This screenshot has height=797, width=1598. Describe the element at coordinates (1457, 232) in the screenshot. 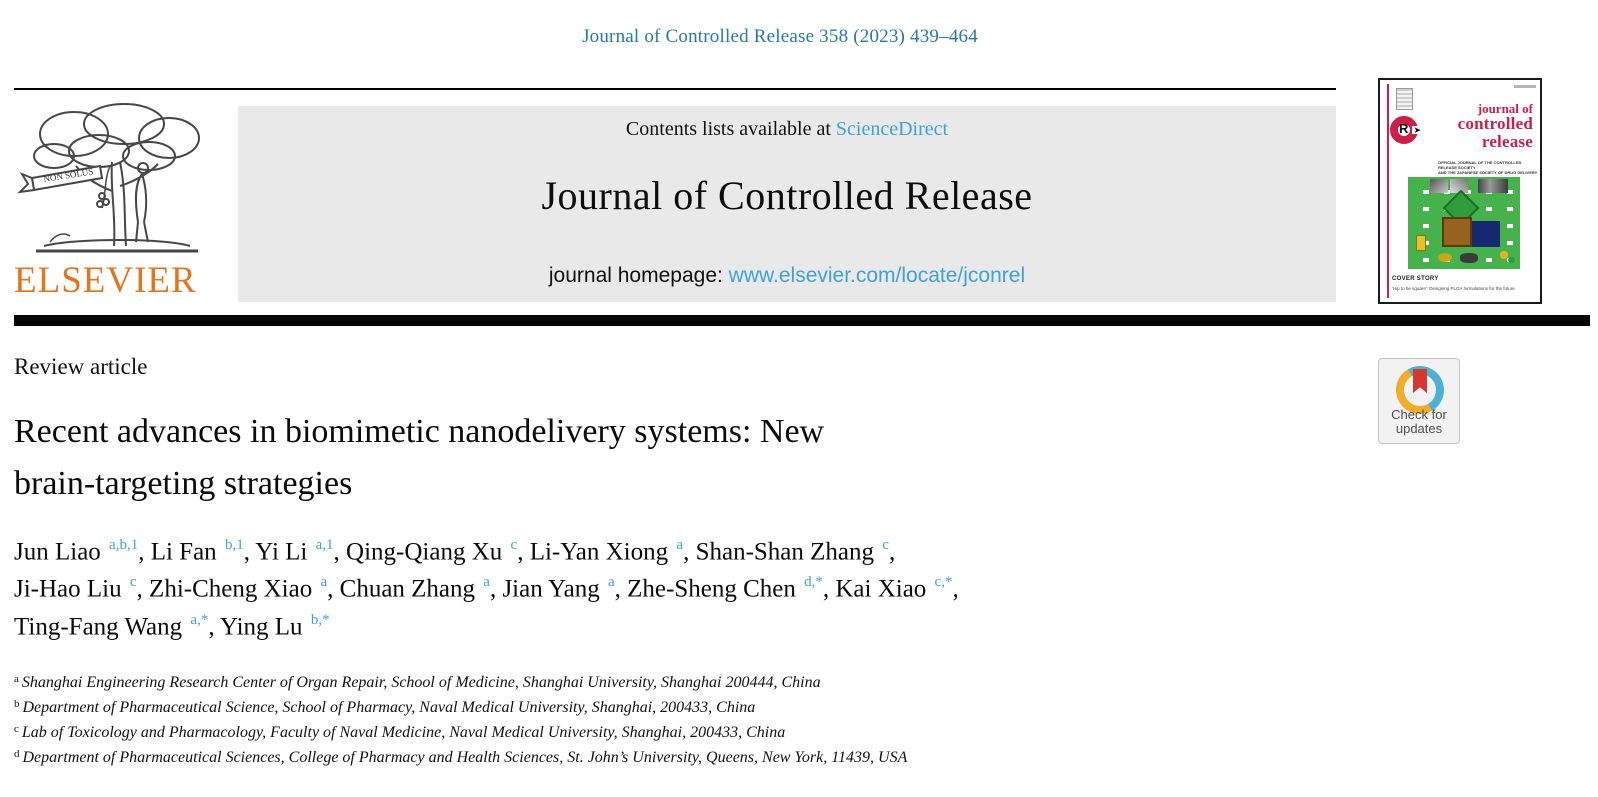

I see `cover-art-micrograph` at that location.